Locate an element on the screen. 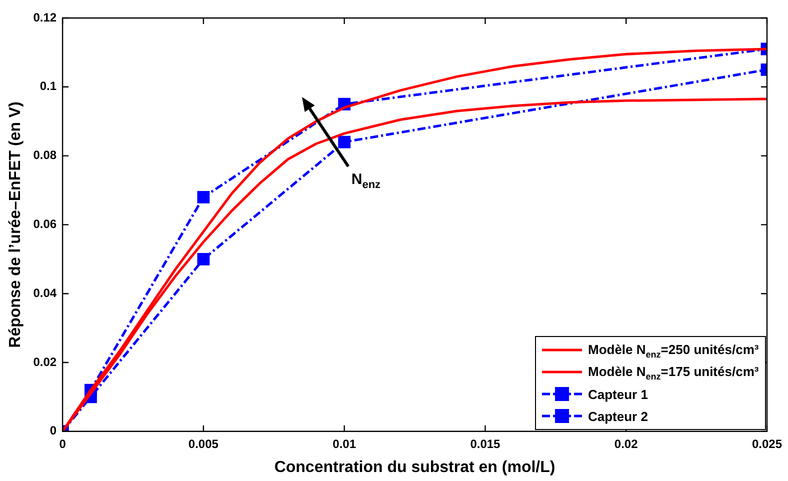 This screenshot has height=481, width=788. y-tick-label: 0.04 is located at coordinates (45, 293).